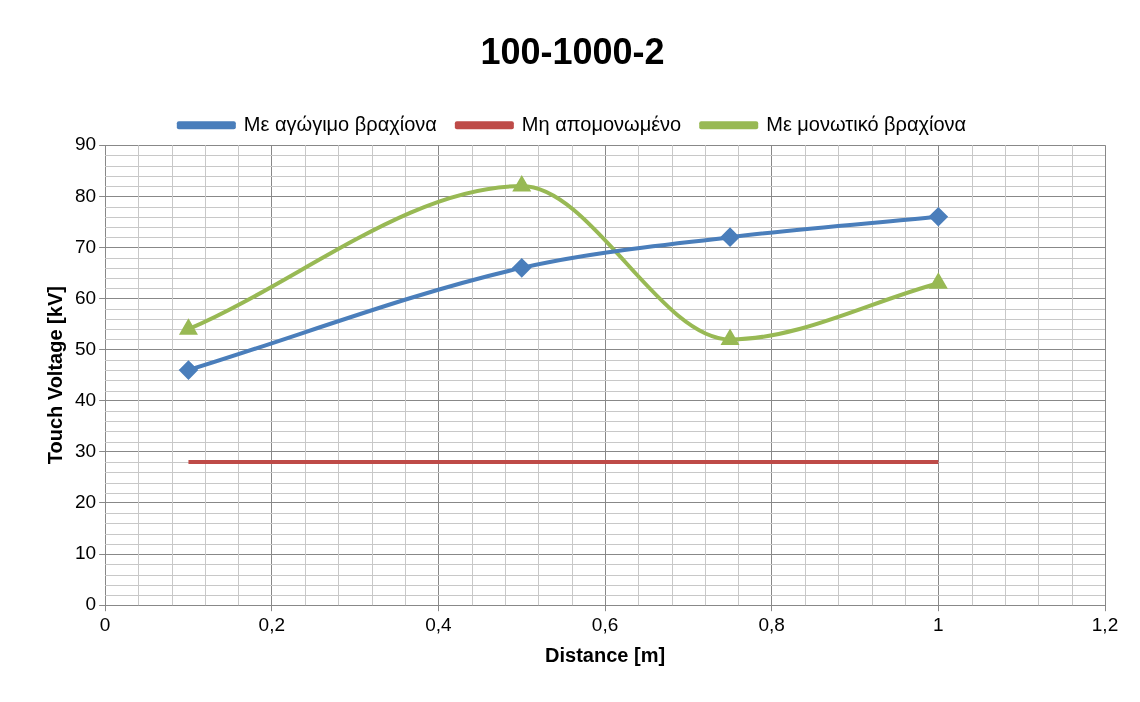 The image size is (1140, 702). I want to click on legend-label: Με μονωτικό βραχίονα, so click(866, 123).